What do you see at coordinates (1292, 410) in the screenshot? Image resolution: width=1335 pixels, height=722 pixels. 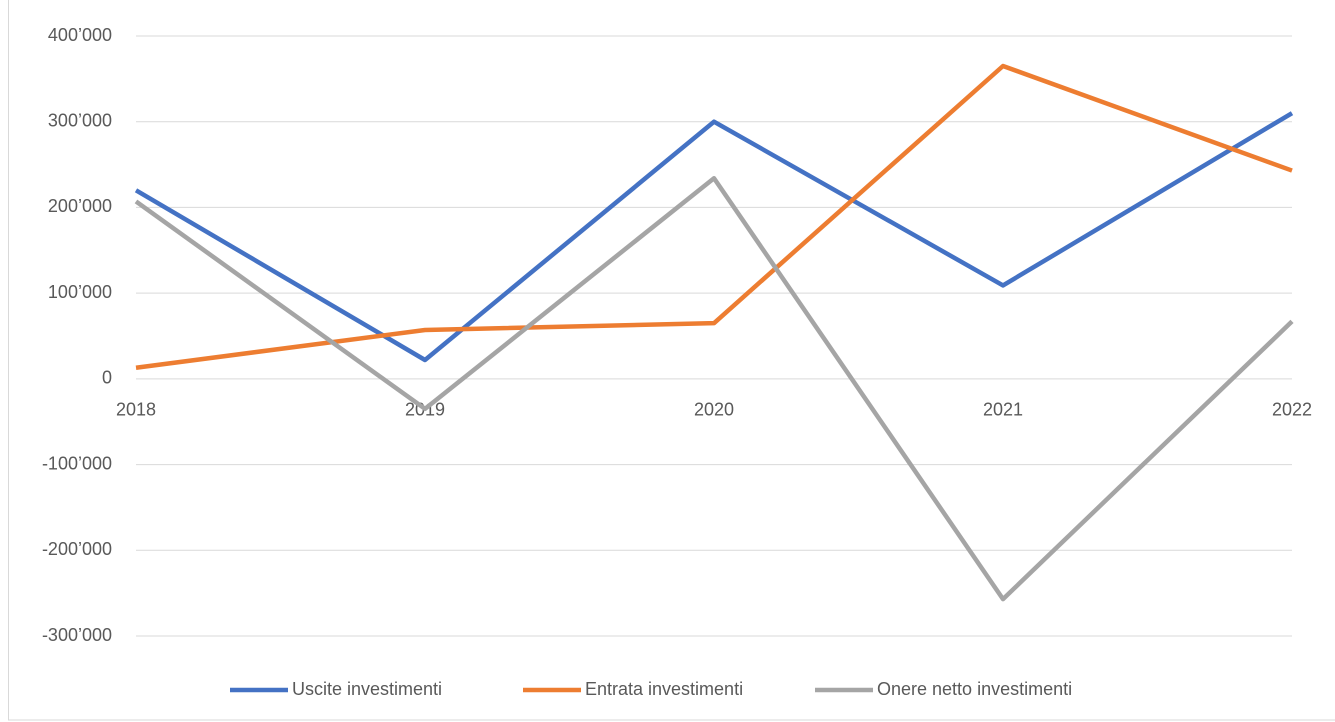 I see `x-tick-label: 2022` at bounding box center [1292, 410].